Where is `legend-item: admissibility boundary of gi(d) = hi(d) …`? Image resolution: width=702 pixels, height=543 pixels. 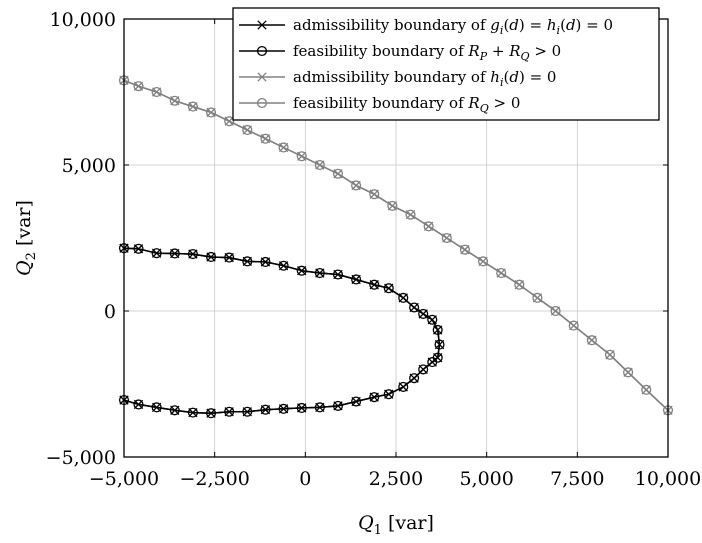
legend-item: admissibility boundary of gi(d) = hi(d) … is located at coordinates (426, 26).